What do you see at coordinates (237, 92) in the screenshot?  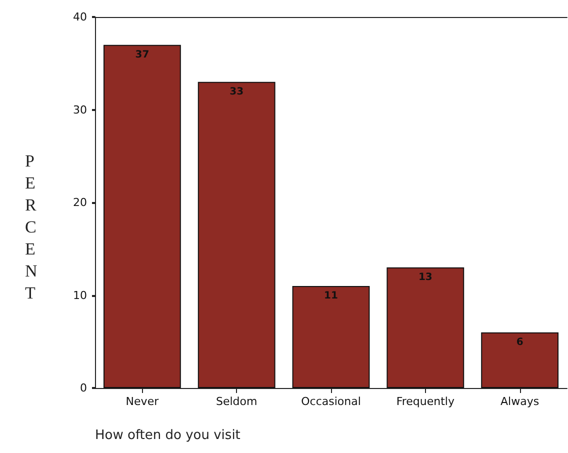 I see `data-label: 33` at bounding box center [237, 92].